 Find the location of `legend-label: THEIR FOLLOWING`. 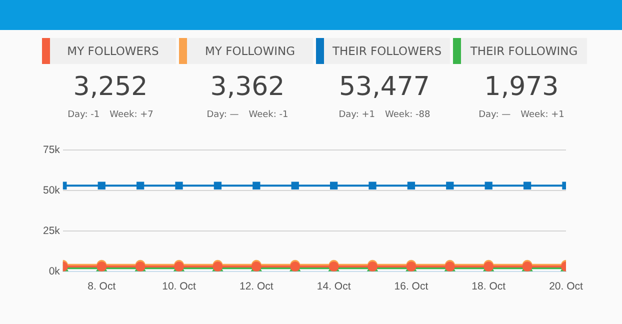

legend-label: THEIR FOLLOWING is located at coordinates (524, 51).